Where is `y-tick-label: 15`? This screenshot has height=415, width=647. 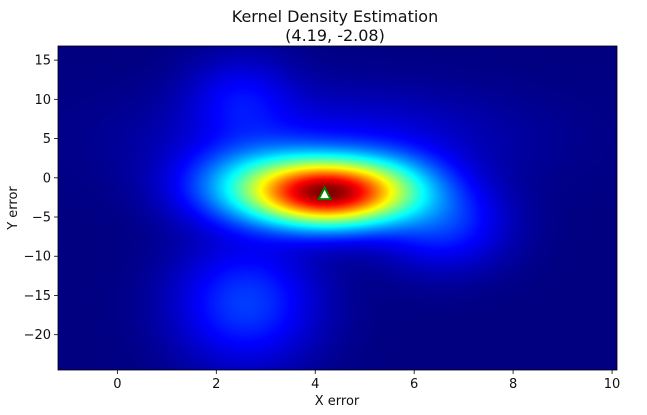
y-tick-label: 15 is located at coordinates (42, 61).